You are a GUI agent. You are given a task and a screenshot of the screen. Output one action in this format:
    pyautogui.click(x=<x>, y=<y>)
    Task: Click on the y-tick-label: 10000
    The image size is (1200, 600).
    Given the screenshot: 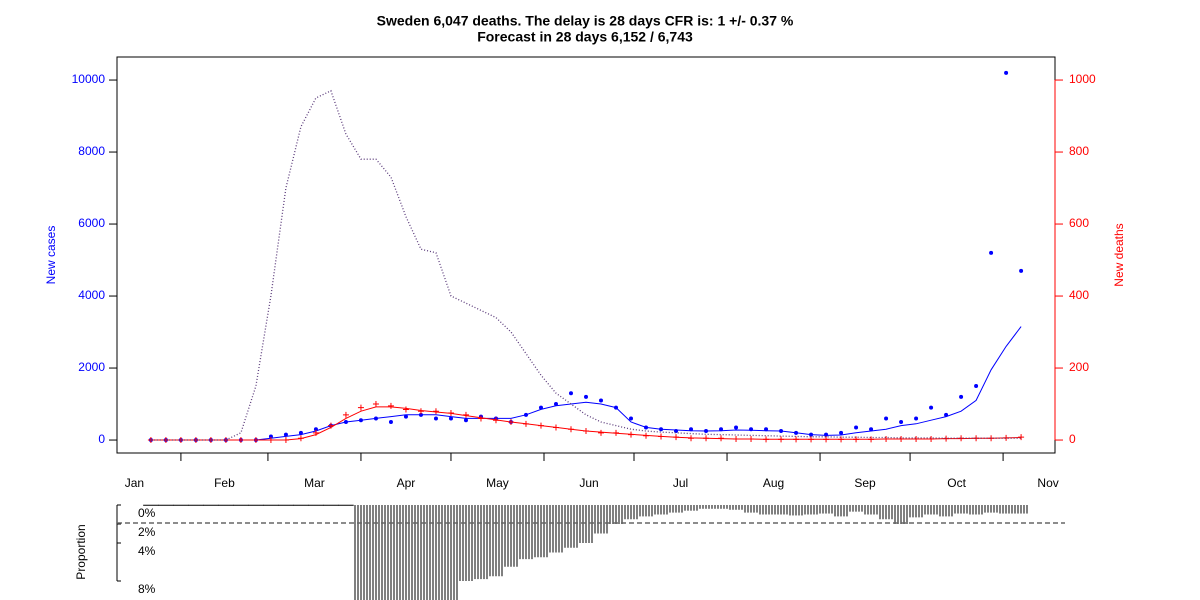 What is the action you would take?
    pyautogui.click(x=89, y=79)
    